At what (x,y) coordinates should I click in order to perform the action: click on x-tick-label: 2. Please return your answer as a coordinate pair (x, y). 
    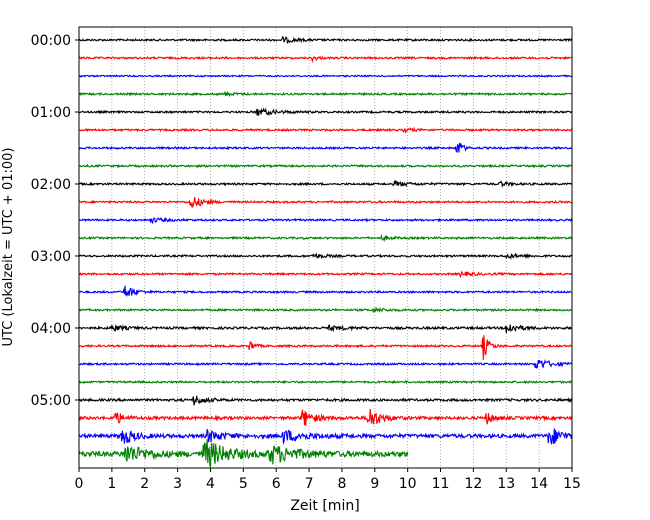
    Looking at the image, I should click on (144, 484).